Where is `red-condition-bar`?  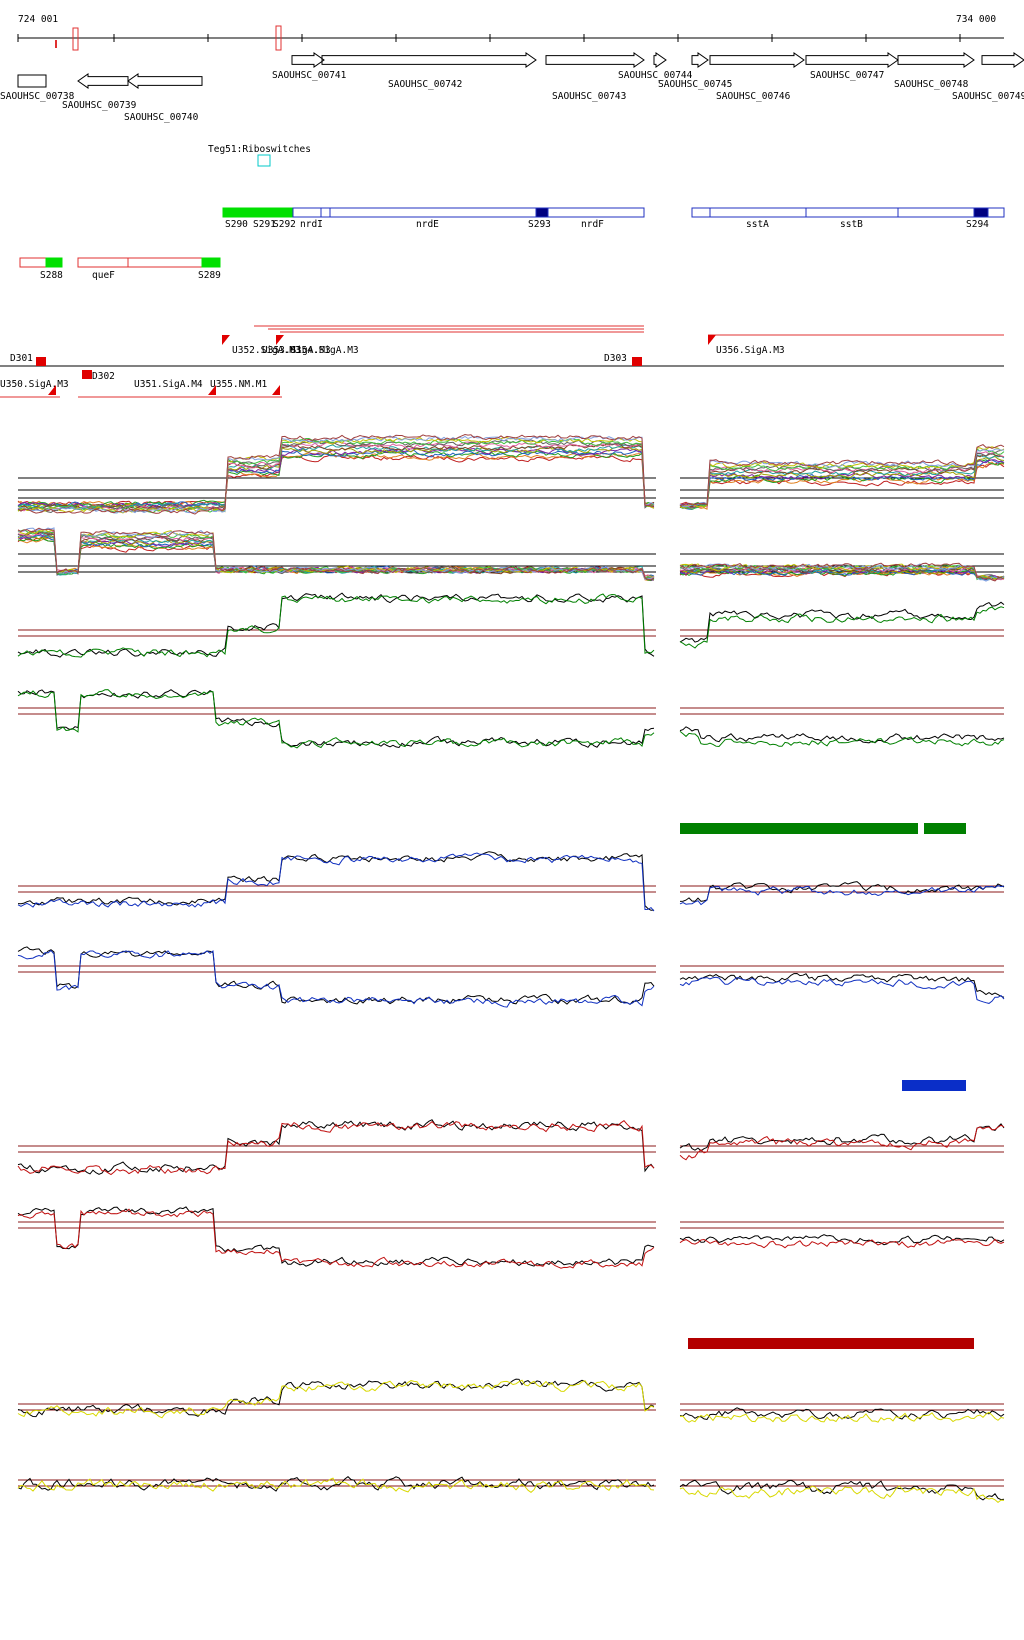 red-condition-bar is located at coordinates (831, 1343).